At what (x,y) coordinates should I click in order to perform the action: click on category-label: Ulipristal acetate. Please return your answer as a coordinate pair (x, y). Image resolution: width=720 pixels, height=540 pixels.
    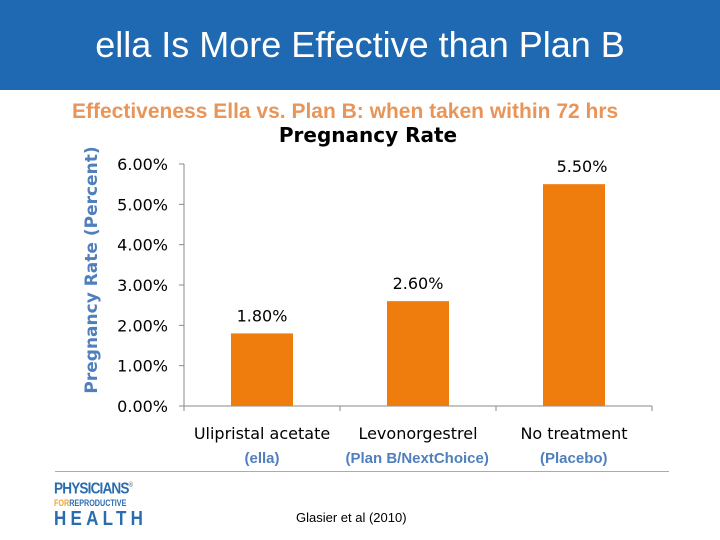
    Looking at the image, I should click on (262, 433).